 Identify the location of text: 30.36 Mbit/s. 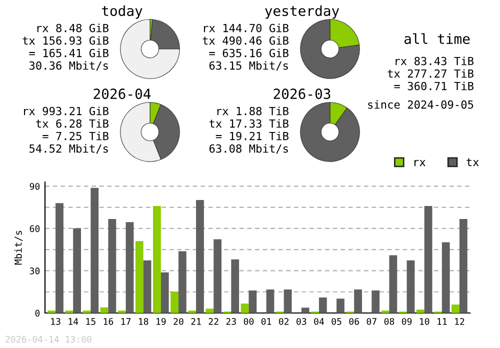
(68, 66).